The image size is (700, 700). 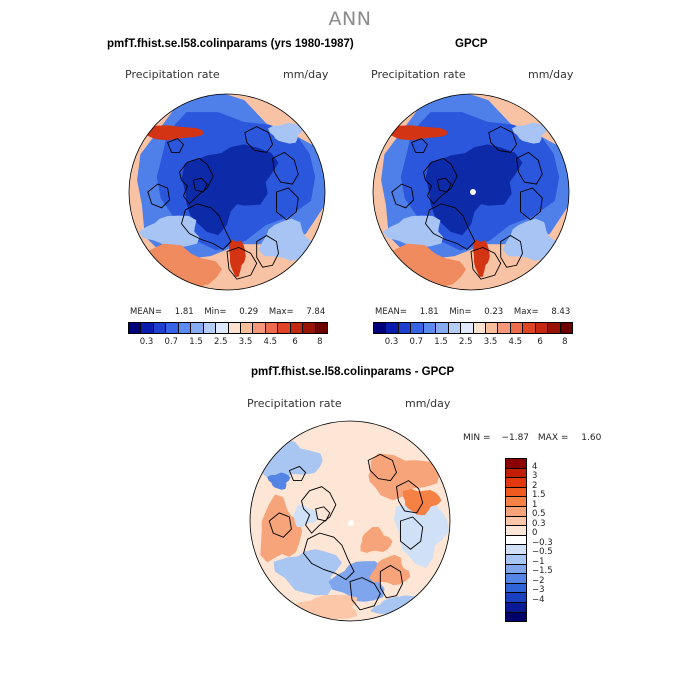 I want to click on panel-1-colorbar-labels: 0.3 0.7 1.5 2.5 3.5 4.5 6 8, so click(x=227, y=343).